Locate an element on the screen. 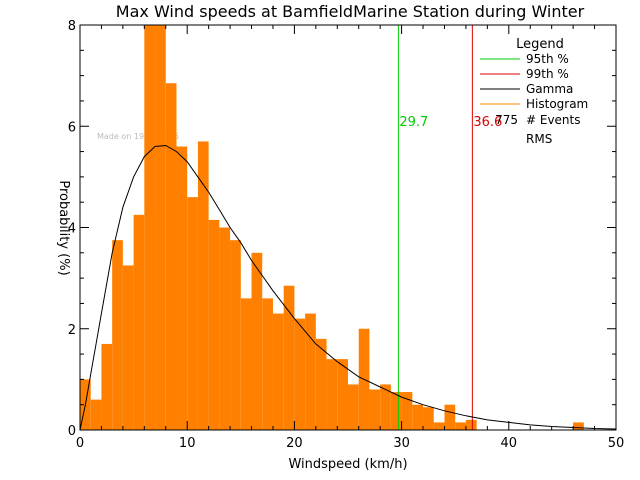 Image resolution: width=640 pixels, height=480 pixels. x-tick-label: 20 is located at coordinates (294, 443).